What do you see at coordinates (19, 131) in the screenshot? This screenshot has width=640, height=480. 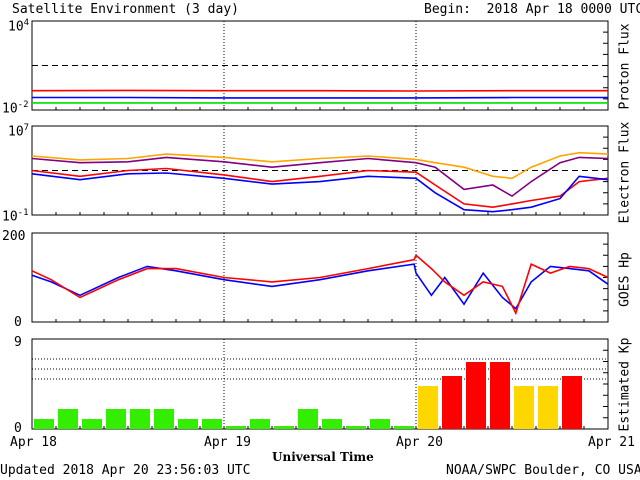 I see `electron-ytick-top: 107` at bounding box center [19, 131].